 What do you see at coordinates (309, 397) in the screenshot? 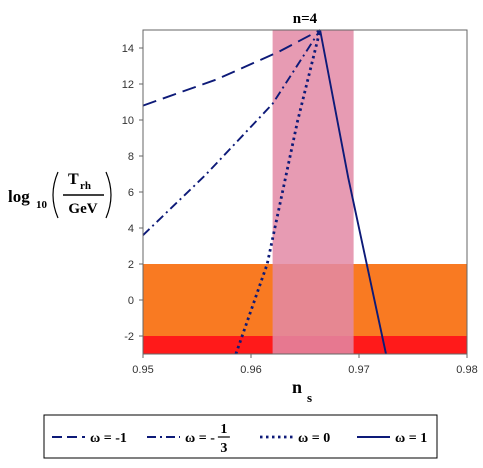
I see `svg-text: s` at bounding box center [309, 397].